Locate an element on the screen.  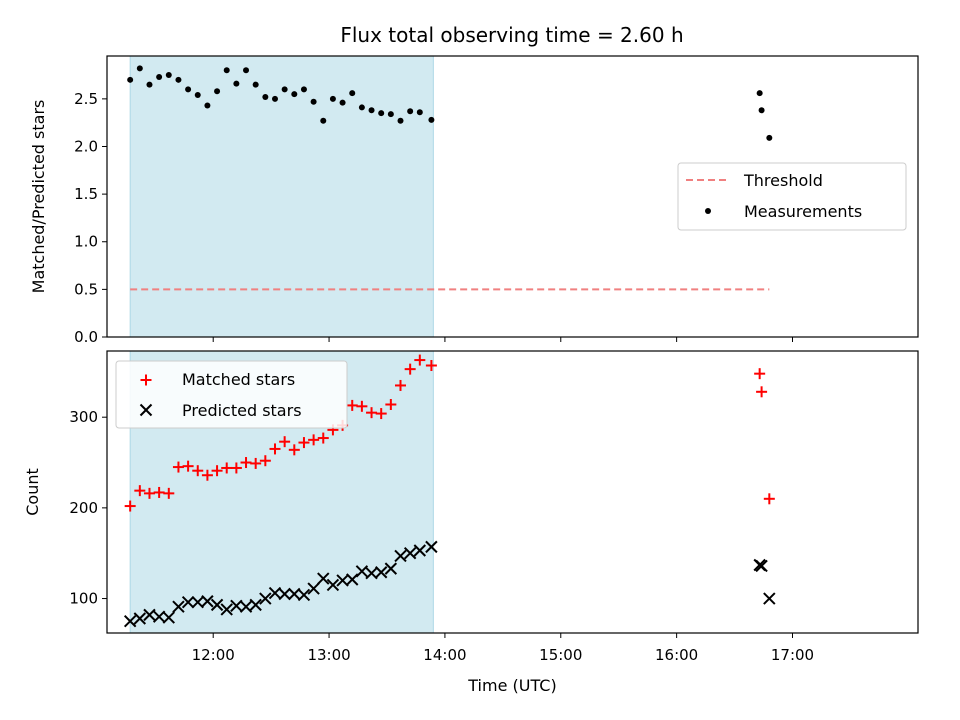
ratio-y-tick-label: 1.5 is located at coordinates (86, 194).